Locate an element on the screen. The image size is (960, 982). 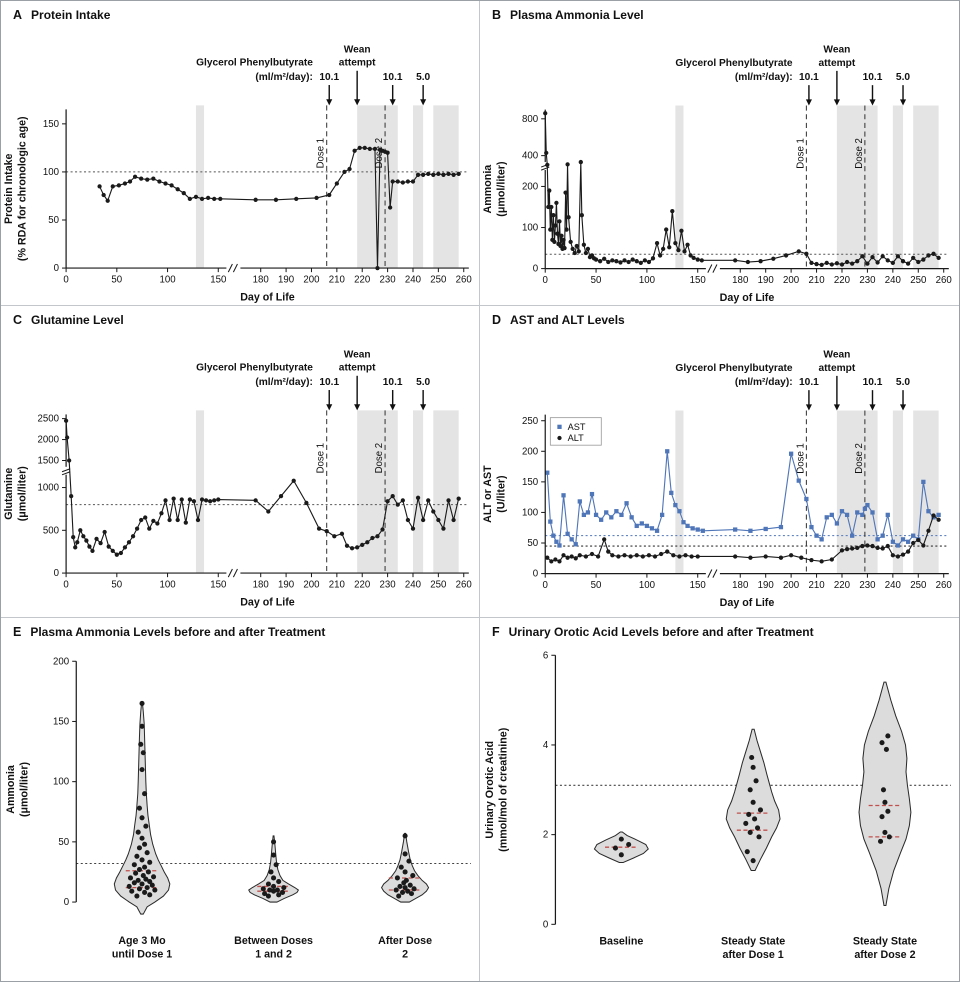
svg-text: (ml/m²/day): is located at coordinates (764, 382).